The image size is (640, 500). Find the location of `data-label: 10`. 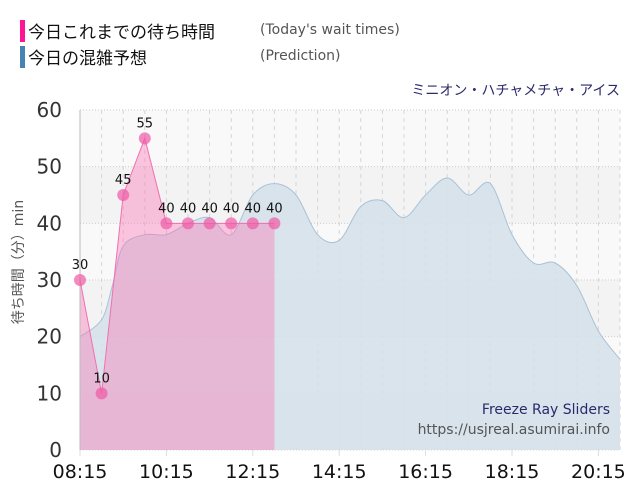

data-label: 10 is located at coordinates (101, 378).